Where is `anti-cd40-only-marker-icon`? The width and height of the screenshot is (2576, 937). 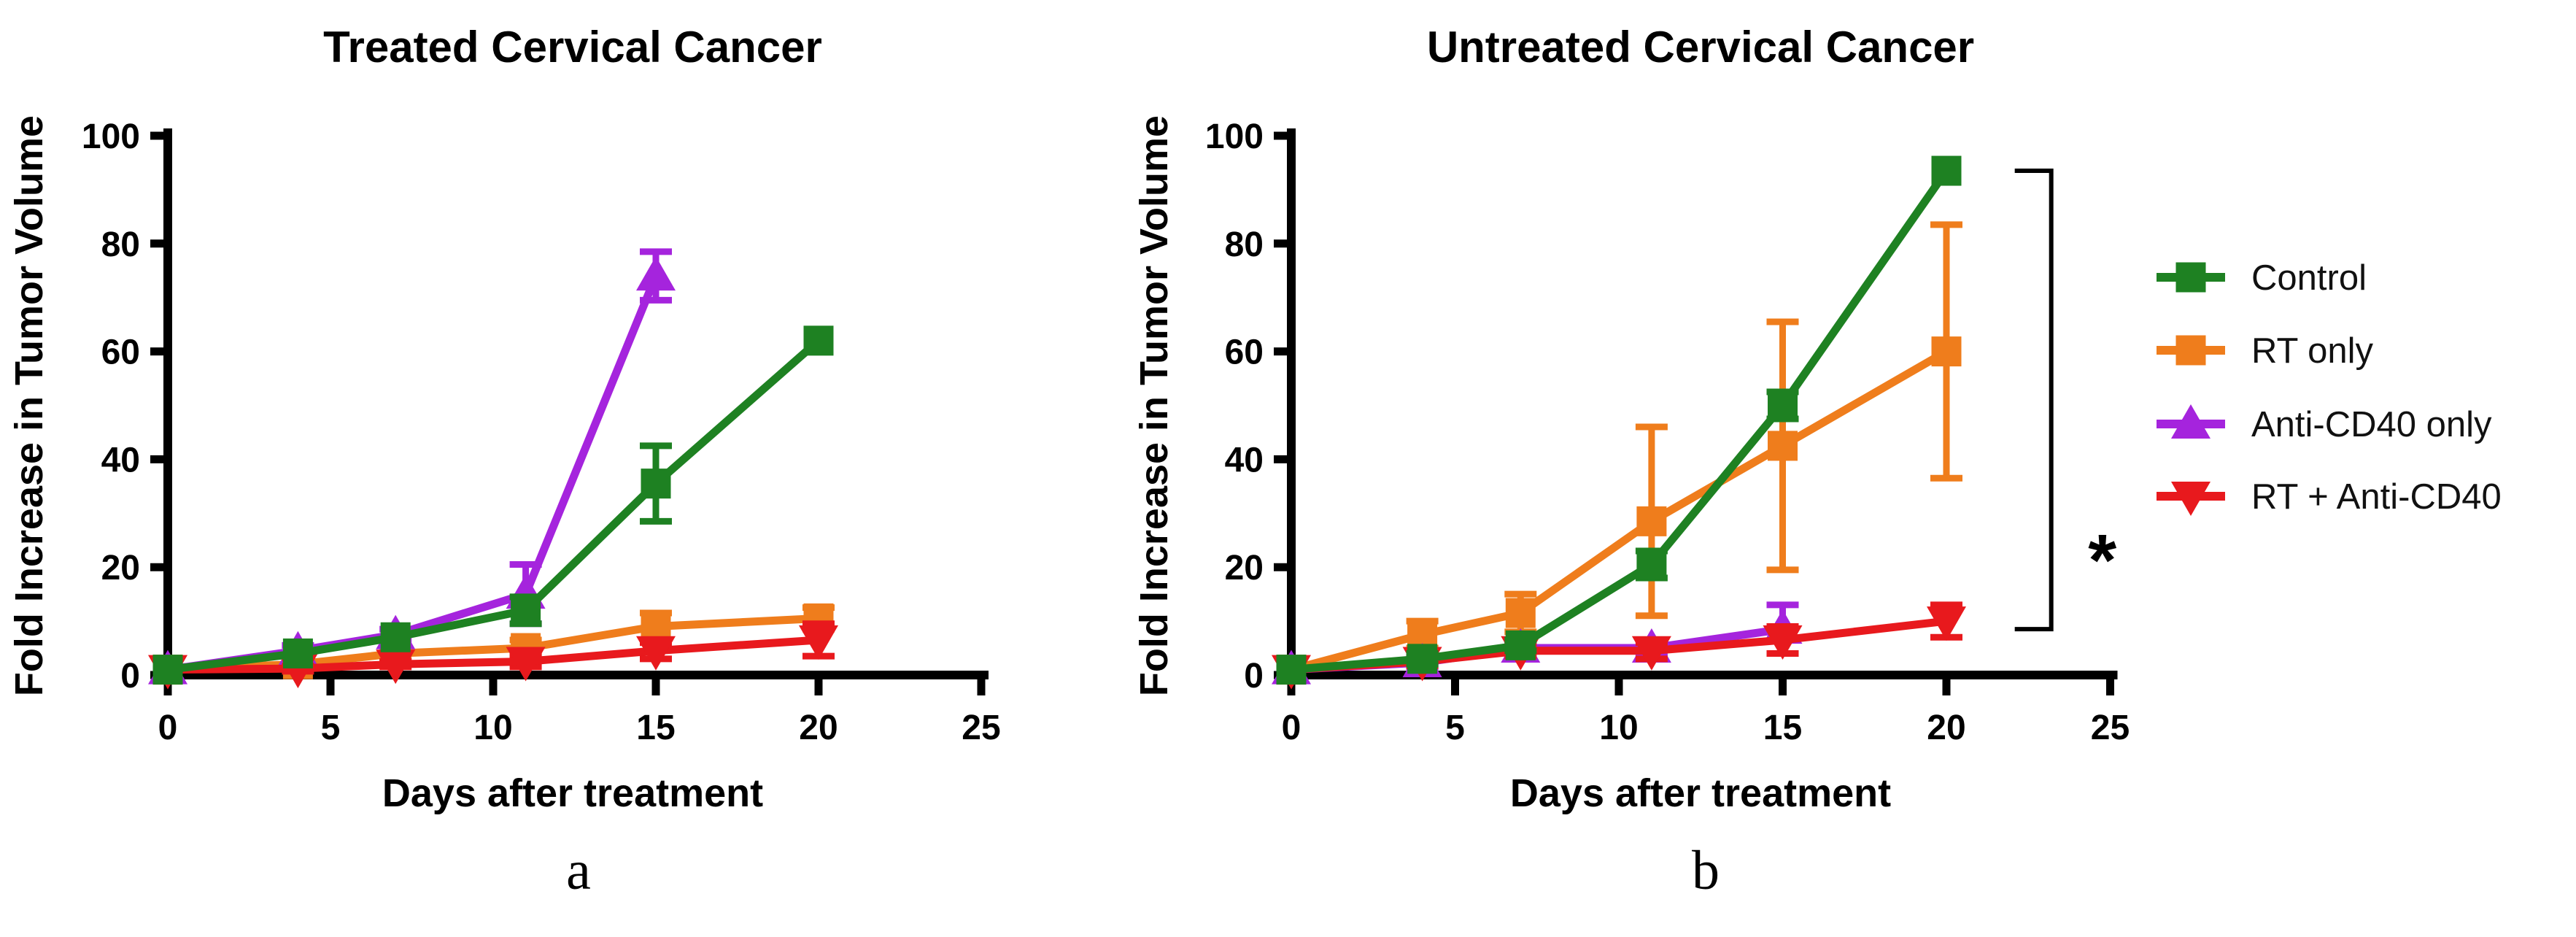 anti-cd40-only-marker-icon is located at coordinates (2191, 422).